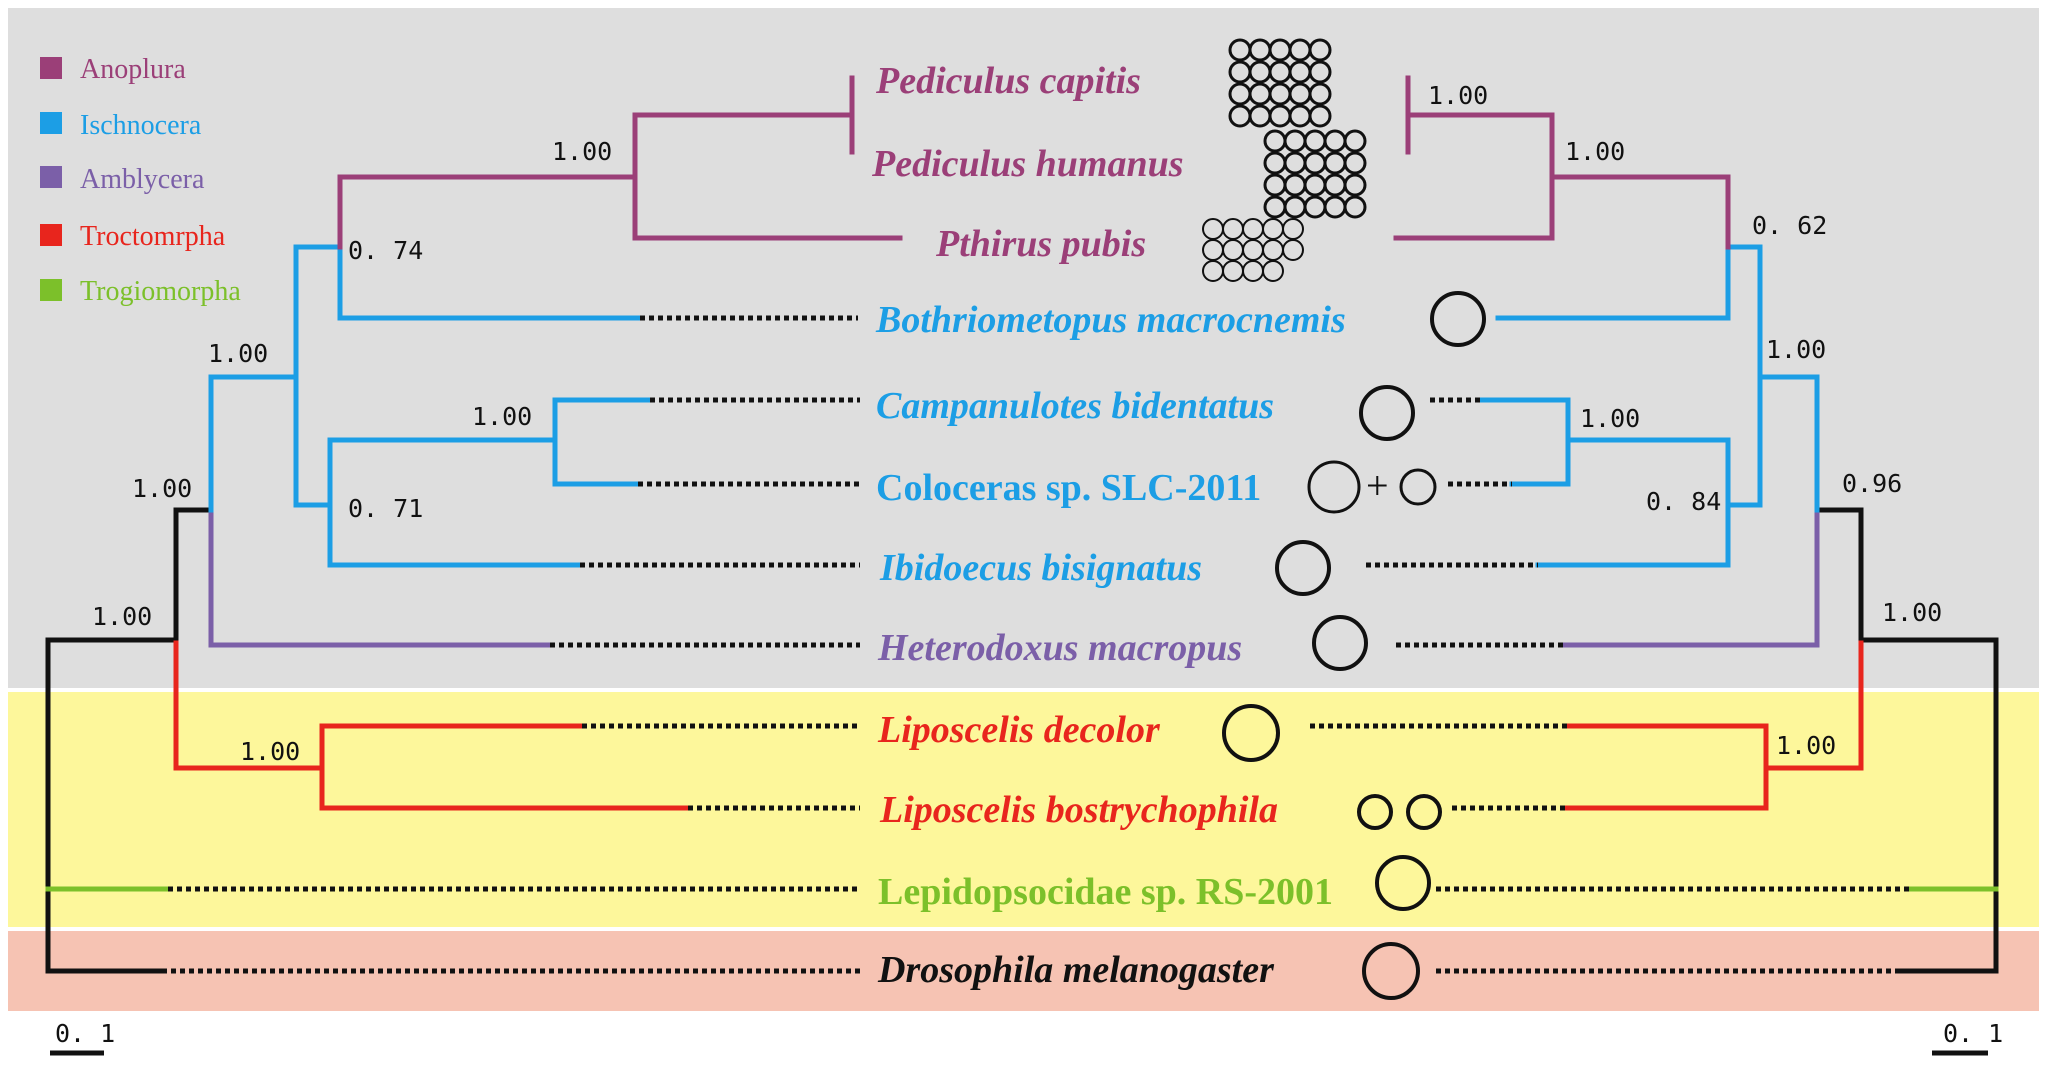 This screenshot has width=2047, height=1066. What do you see at coordinates (1105, 892) in the screenshot?
I see `taxon-lepidopsocidae: Lepidopsocidae sp. RS-2001` at bounding box center [1105, 892].